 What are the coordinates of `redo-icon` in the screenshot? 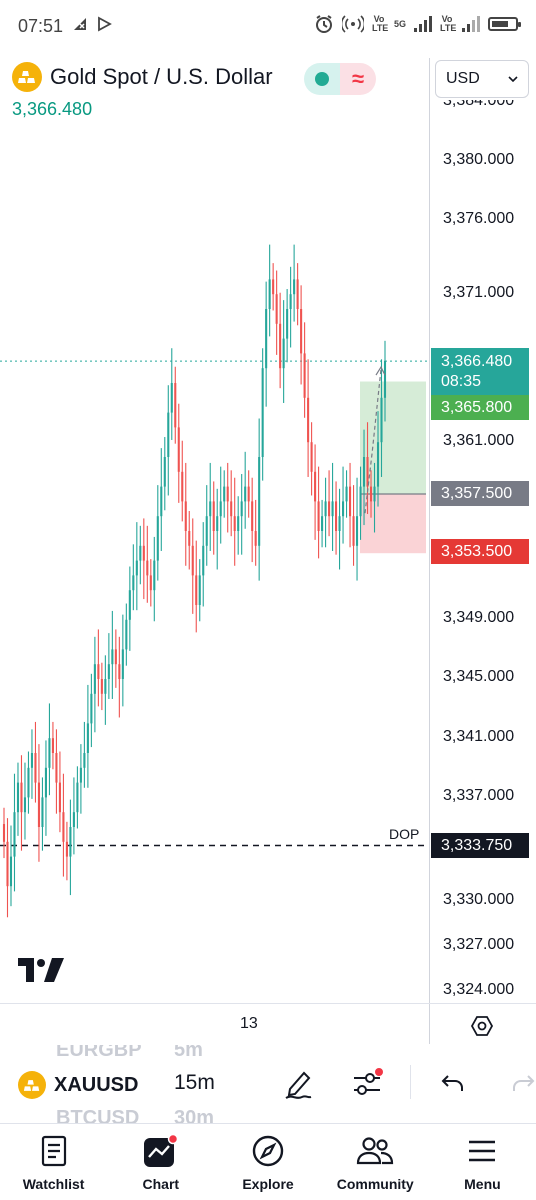 It's located at (524, 1083).